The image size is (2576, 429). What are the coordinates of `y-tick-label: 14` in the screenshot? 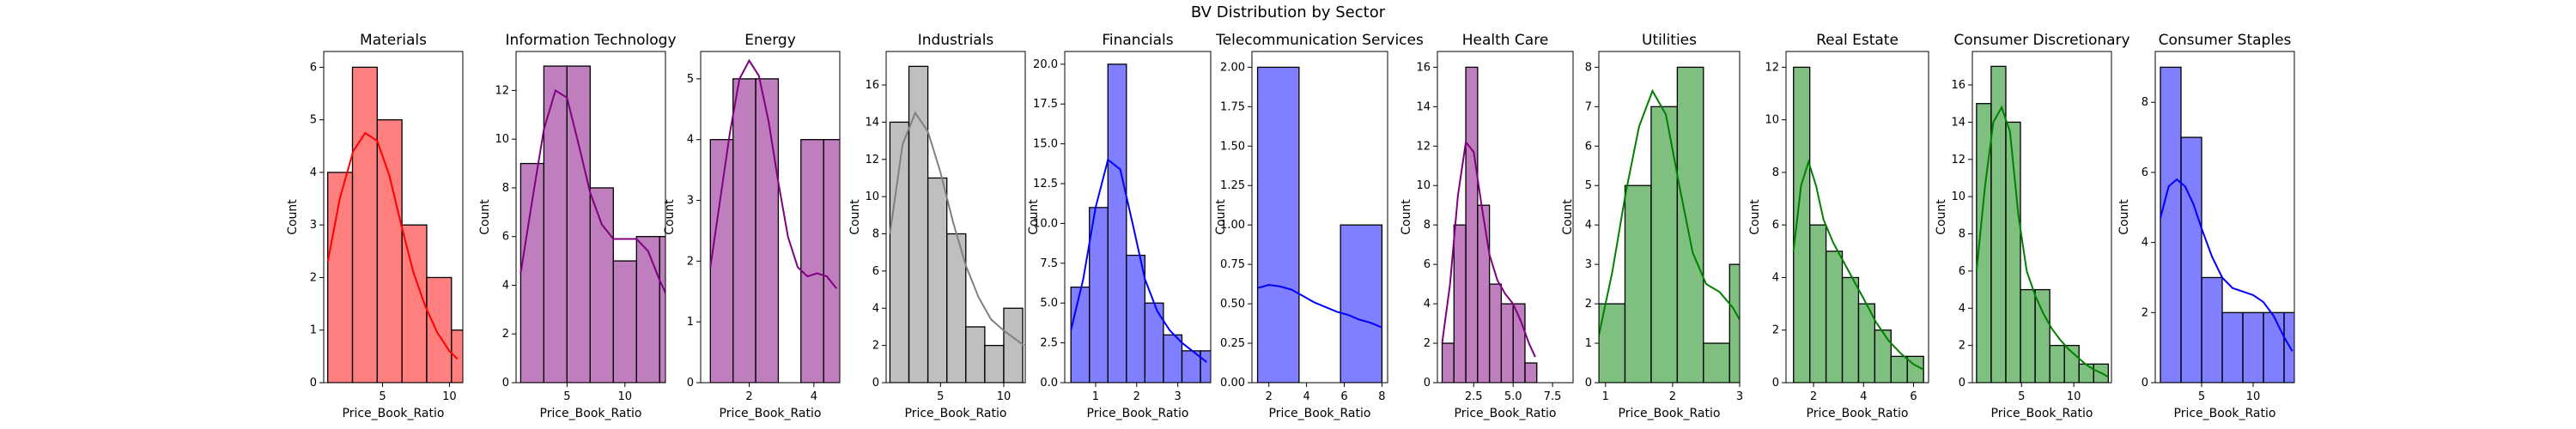 It's located at (872, 122).